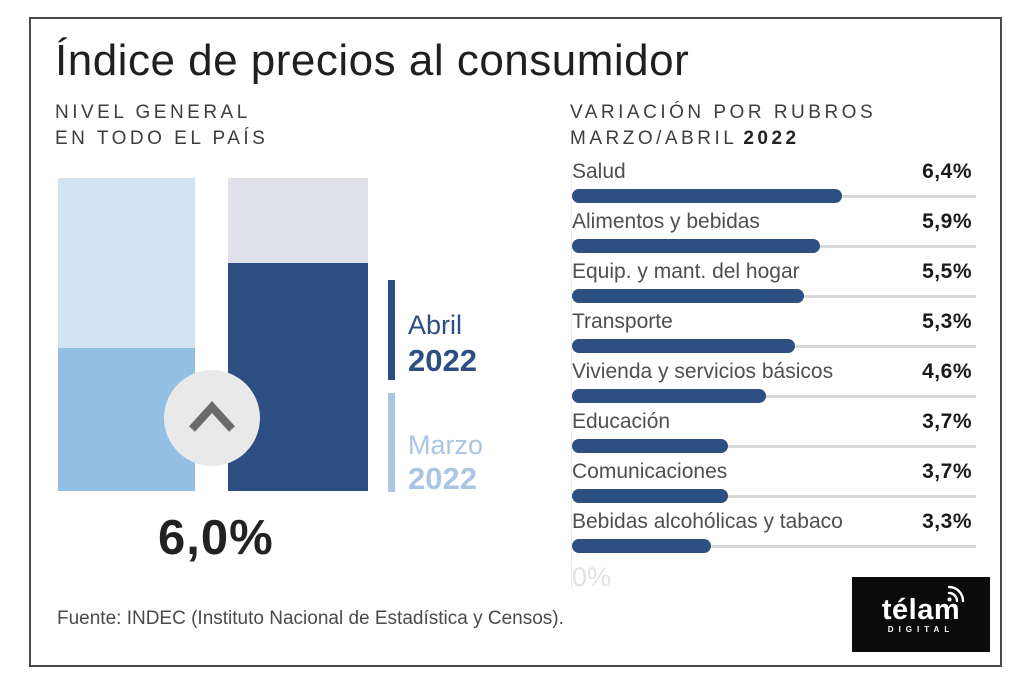  I want to click on rubro-row: Vivienda y servicios básicos 4,6%, so click(774, 385).